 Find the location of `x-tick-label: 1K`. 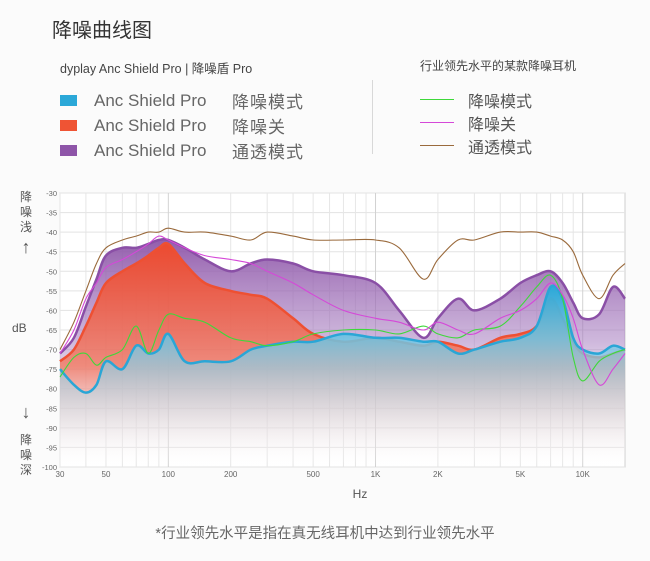

x-tick-label: 1K is located at coordinates (376, 474).